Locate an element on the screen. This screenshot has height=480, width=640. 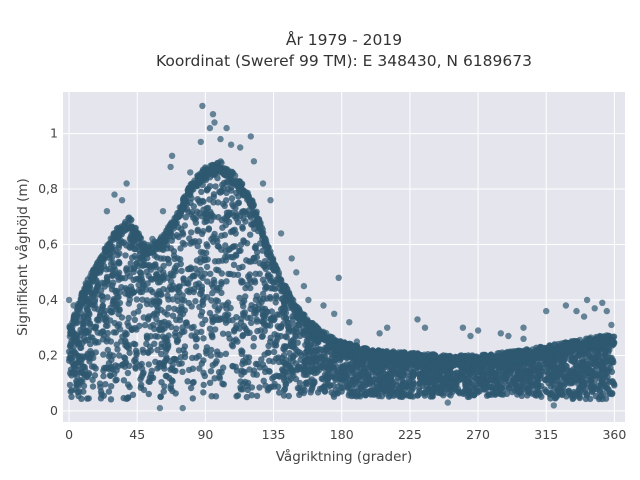
y-tick-label: 0,2 is located at coordinates (48, 354).